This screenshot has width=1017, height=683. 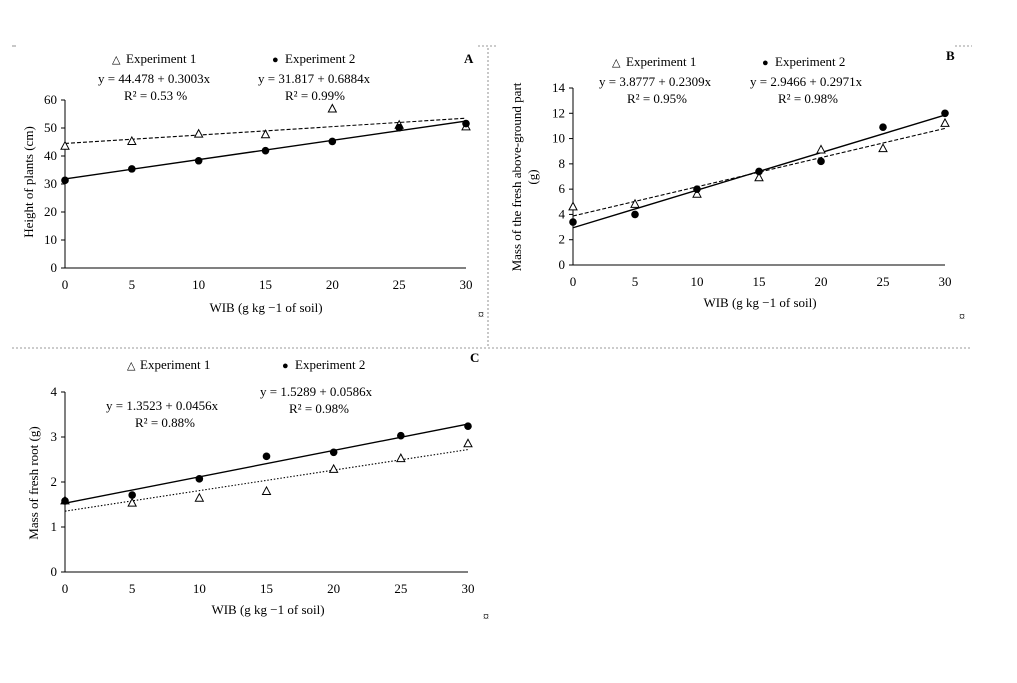 I want to click on equation-experiment-1: y = 3.8777 + 0.2309x, so click(x=655, y=81).